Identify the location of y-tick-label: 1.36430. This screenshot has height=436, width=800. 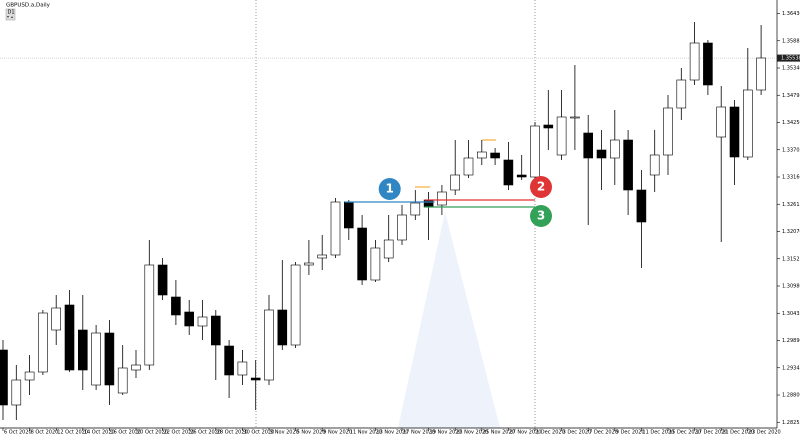
(791, 14).